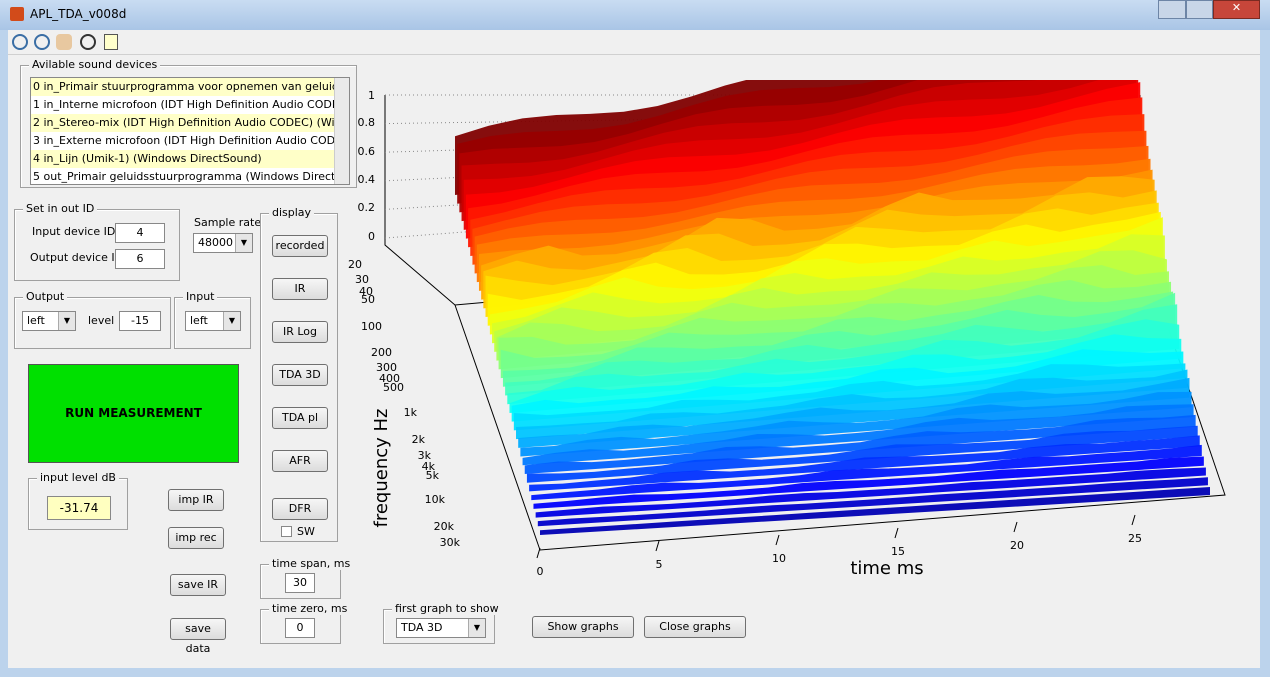 The height and width of the screenshot is (677, 1270). Describe the element at coordinates (79, 508) in the screenshot. I see `input-level: -31.74` at that location.